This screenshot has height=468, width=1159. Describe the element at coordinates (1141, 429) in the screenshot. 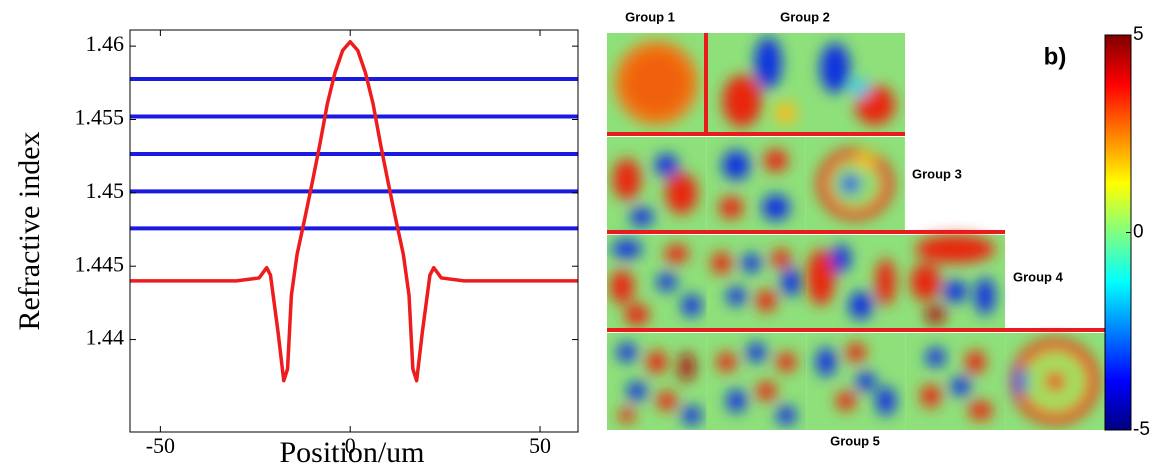

I see `colorbar-tick-label: -5` at that location.